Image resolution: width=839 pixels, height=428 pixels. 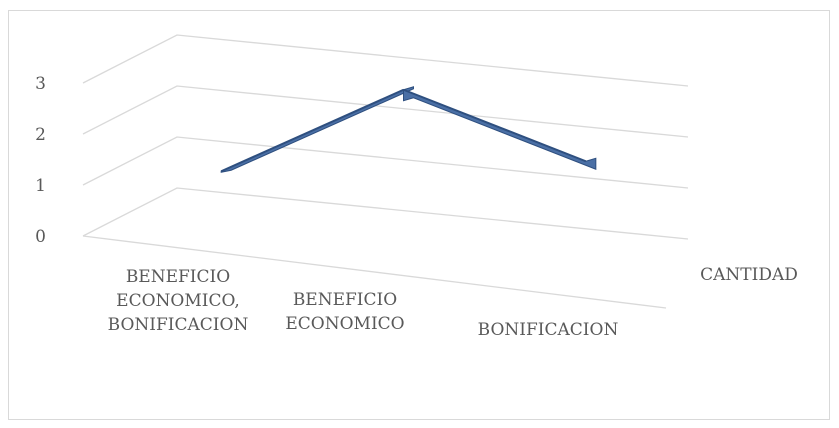 I want to click on series-layer, so click(x=408, y=129).